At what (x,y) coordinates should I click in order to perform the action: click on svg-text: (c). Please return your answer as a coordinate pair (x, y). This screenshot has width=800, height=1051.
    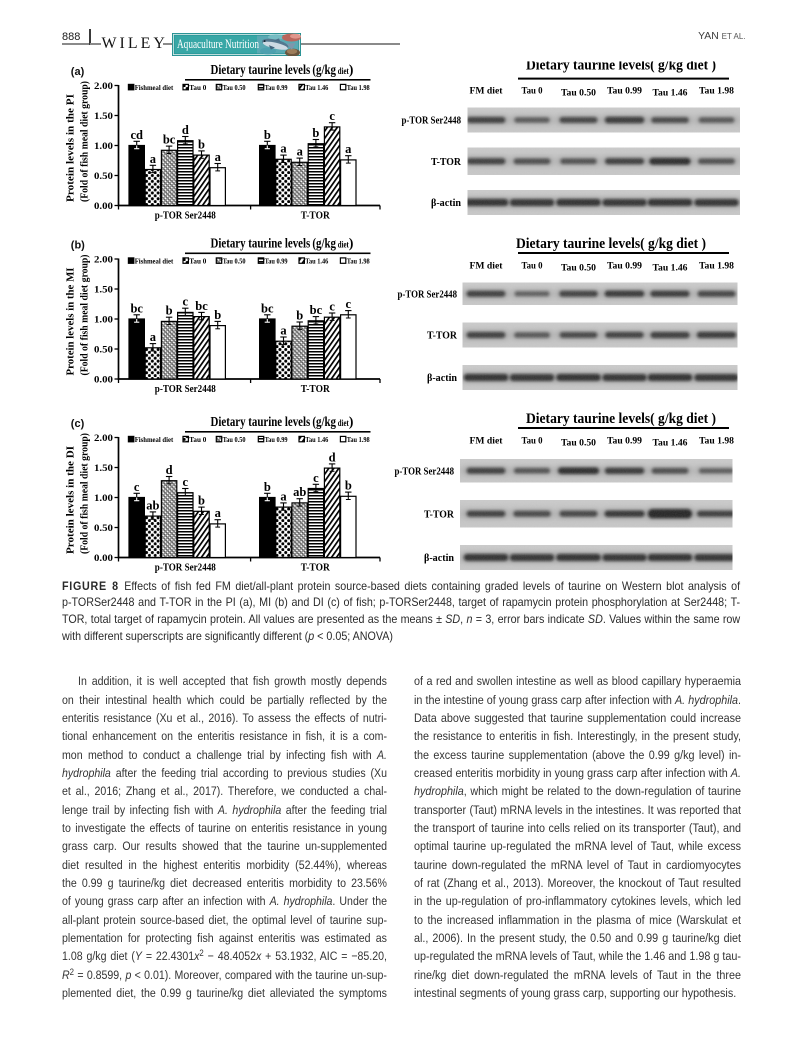
    Looking at the image, I should click on (78, 424).